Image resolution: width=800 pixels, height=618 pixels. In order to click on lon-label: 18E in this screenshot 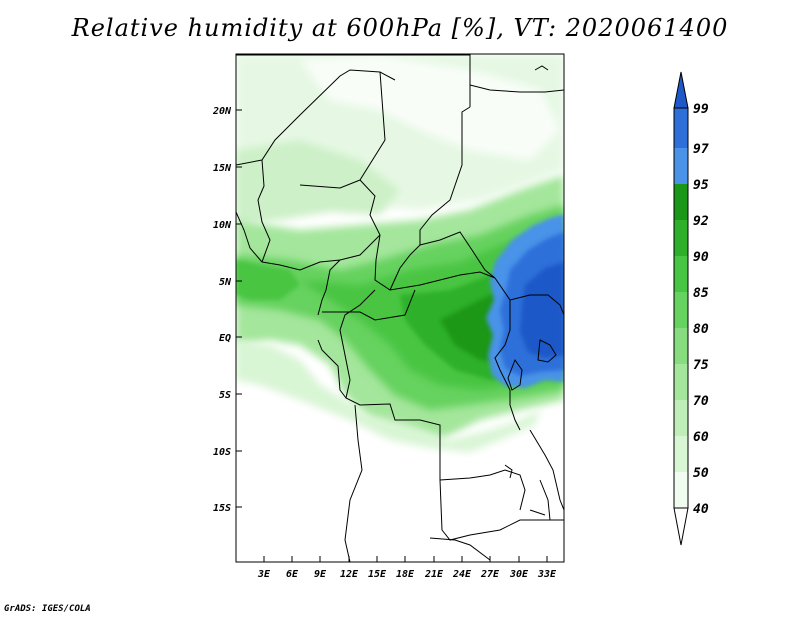, I will do `click(405, 574)`.